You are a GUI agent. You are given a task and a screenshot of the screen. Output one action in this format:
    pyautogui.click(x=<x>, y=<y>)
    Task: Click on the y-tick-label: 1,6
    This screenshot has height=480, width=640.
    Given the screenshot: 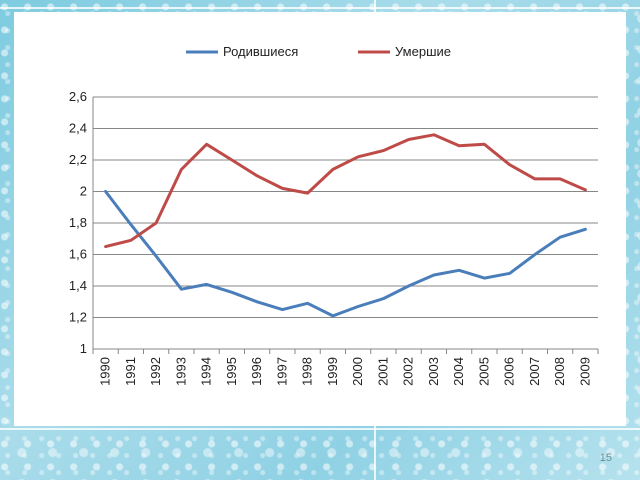 What is the action you would take?
    pyautogui.click(x=78, y=254)
    